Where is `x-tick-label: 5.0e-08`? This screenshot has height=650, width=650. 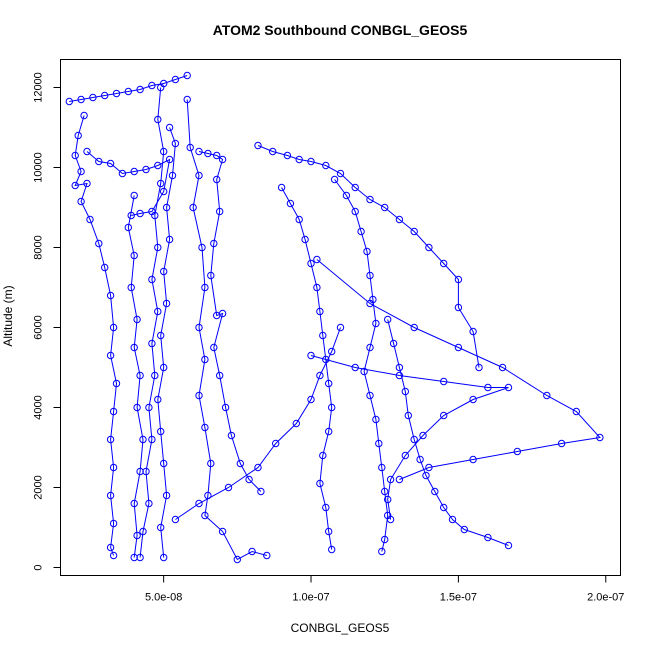
x-tick-label: 5.0e-08 is located at coordinates (163, 598).